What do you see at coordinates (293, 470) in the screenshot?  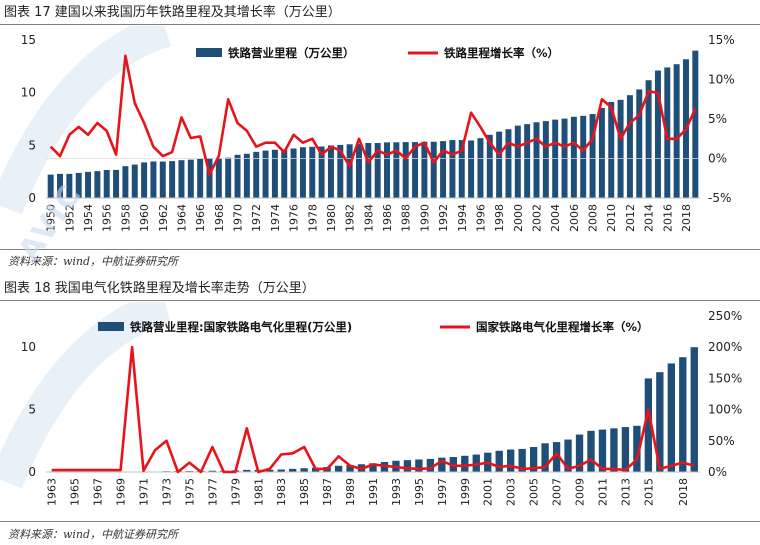 I see `chart2-bar-1984` at bounding box center [293, 470].